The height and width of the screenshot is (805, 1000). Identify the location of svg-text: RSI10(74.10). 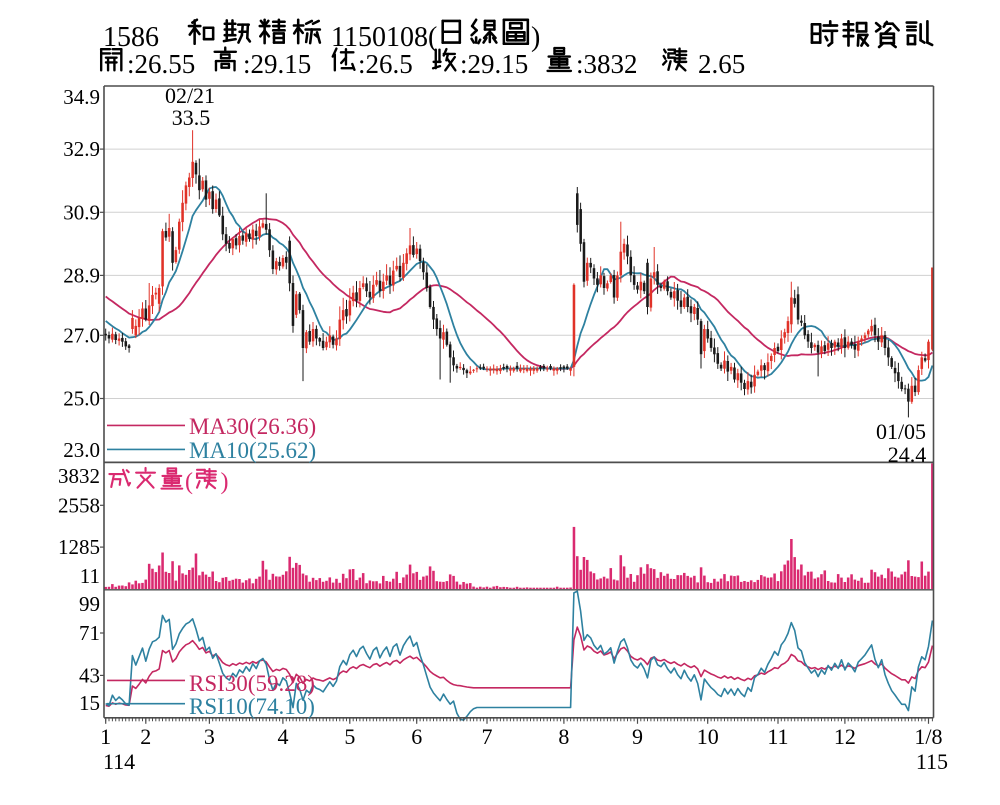
(252, 706).